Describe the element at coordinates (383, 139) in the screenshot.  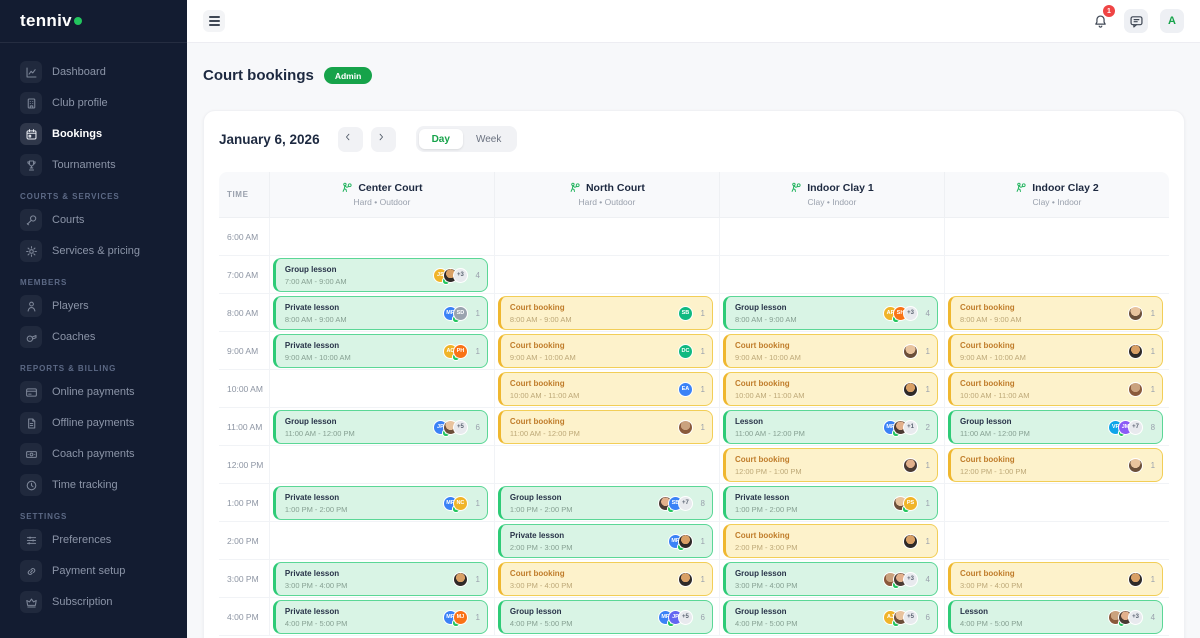
I see `next-day-button` at that location.